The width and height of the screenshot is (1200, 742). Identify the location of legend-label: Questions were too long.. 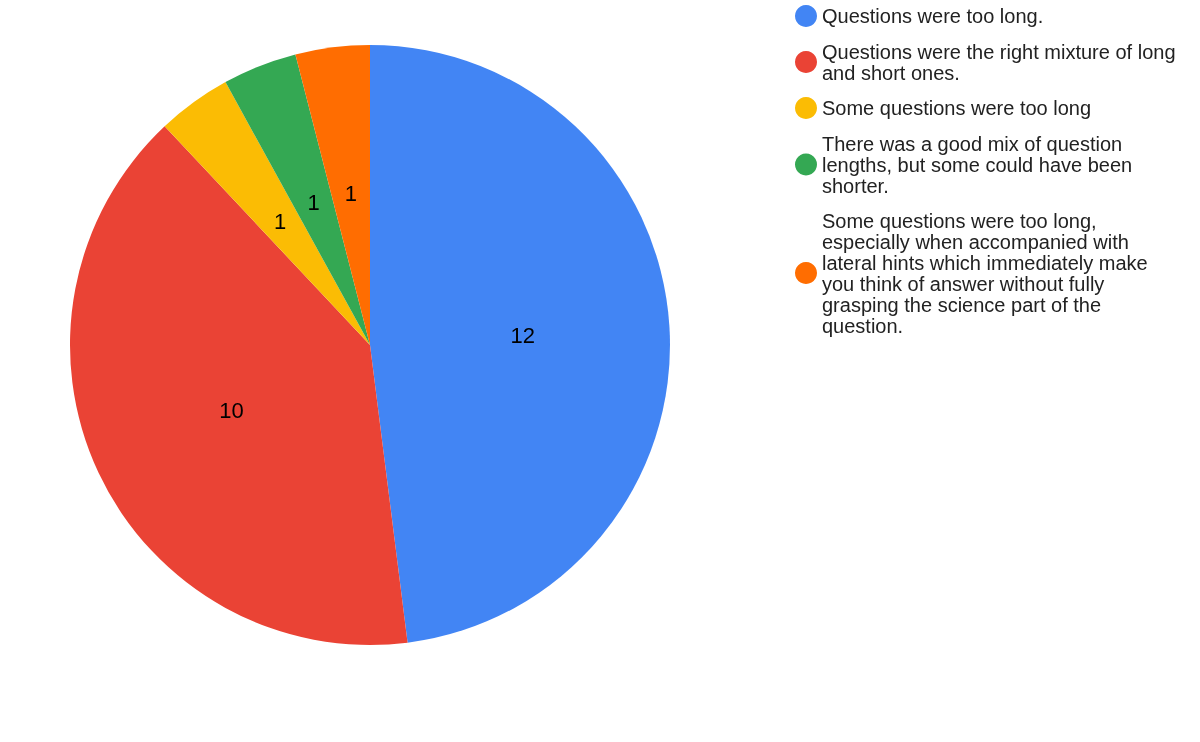
(933, 16).